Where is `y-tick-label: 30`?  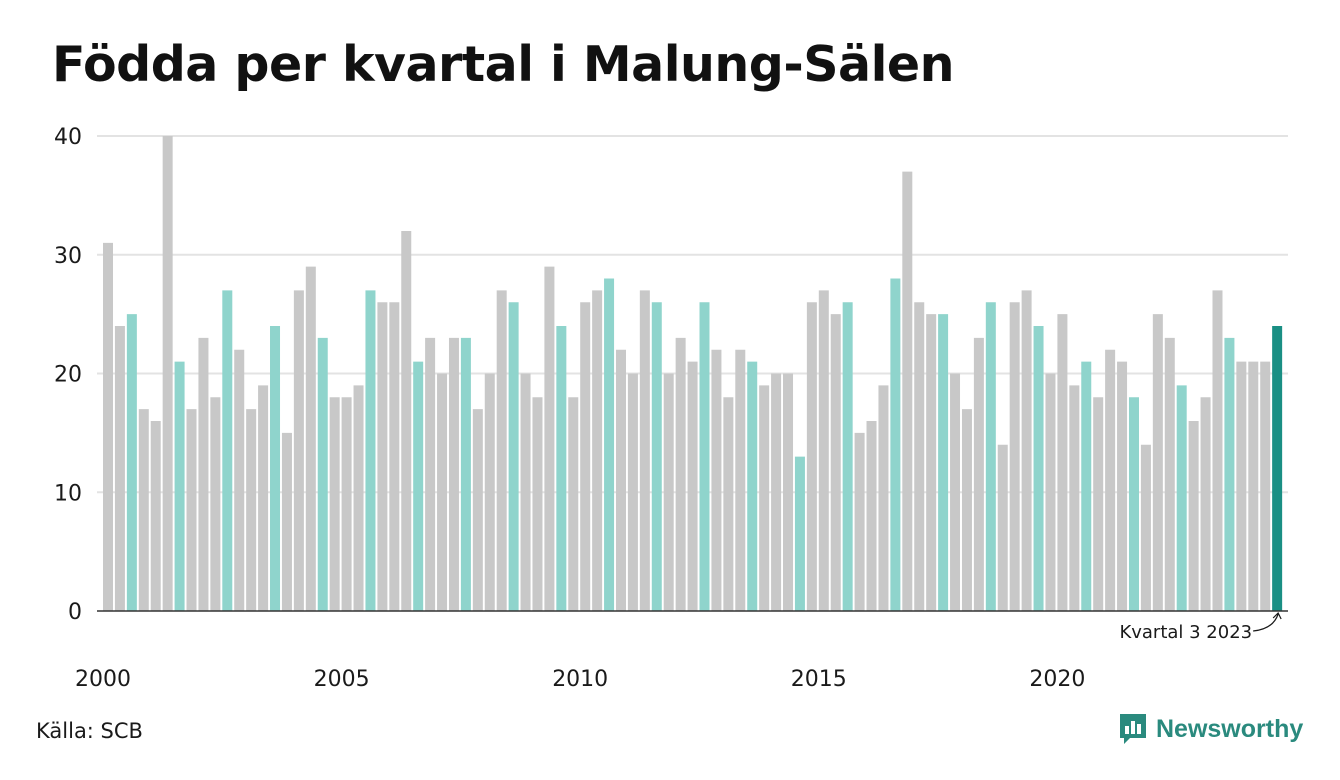
y-tick-label: 30 is located at coordinates (68, 256).